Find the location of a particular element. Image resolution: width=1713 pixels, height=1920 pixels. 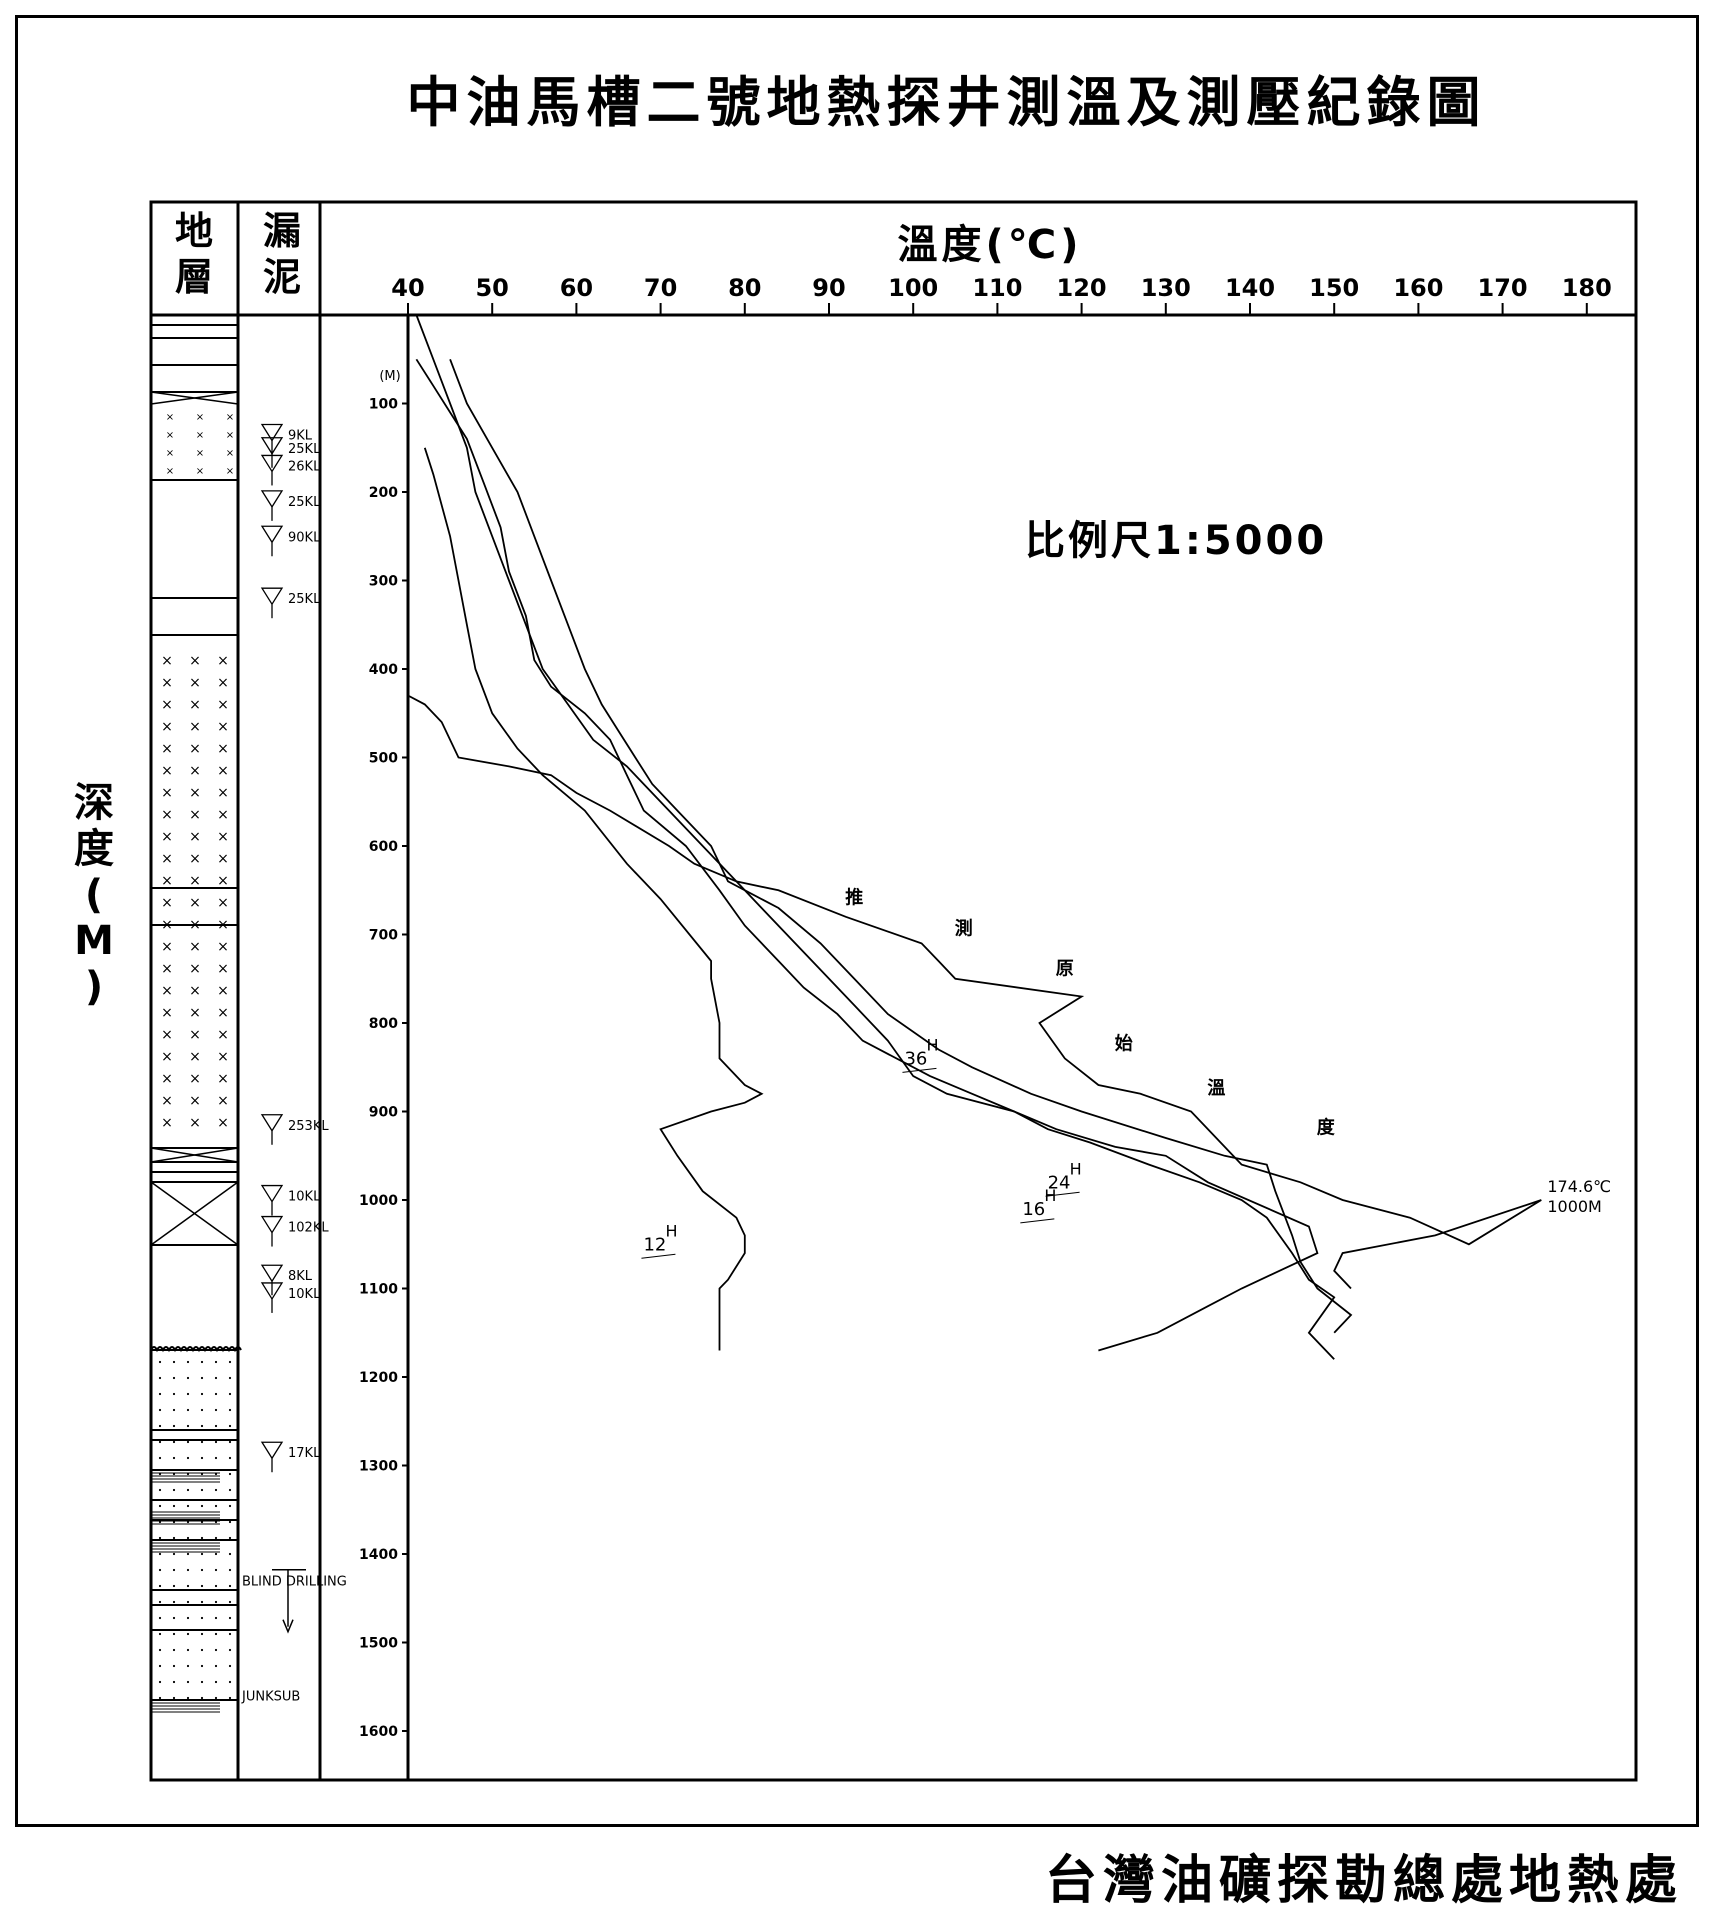

curve-label-char: 溫 is located at coordinates (1216, 1088).